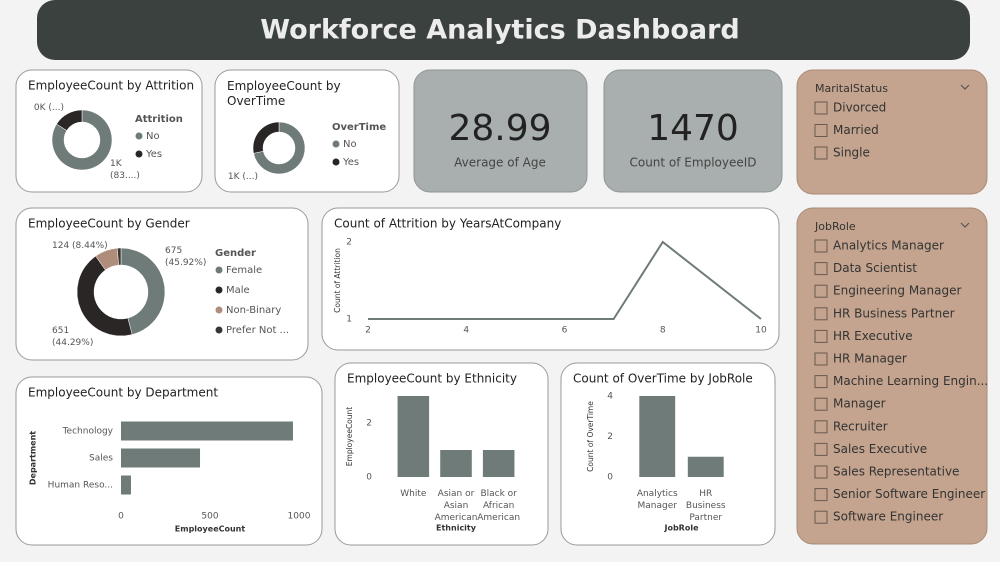 The image size is (1000, 562). Describe the element at coordinates (185, 257) in the screenshot. I see `data-label: 675 (45.92%)` at that location.